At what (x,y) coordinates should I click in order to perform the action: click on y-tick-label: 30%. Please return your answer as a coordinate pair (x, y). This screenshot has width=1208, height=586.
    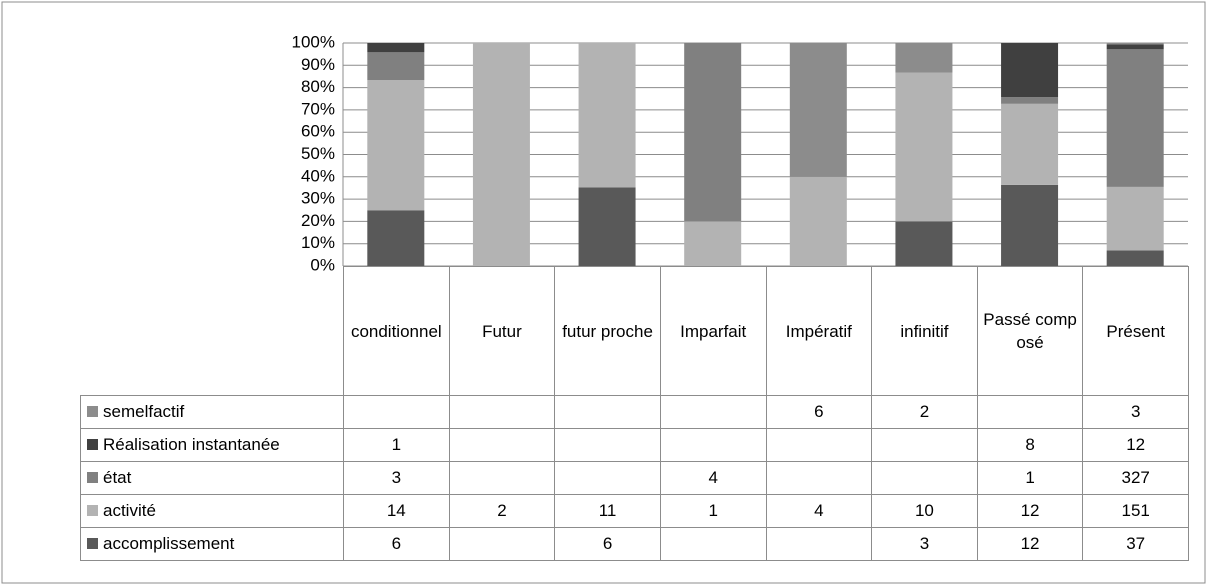
    Looking at the image, I should click on (318, 198).